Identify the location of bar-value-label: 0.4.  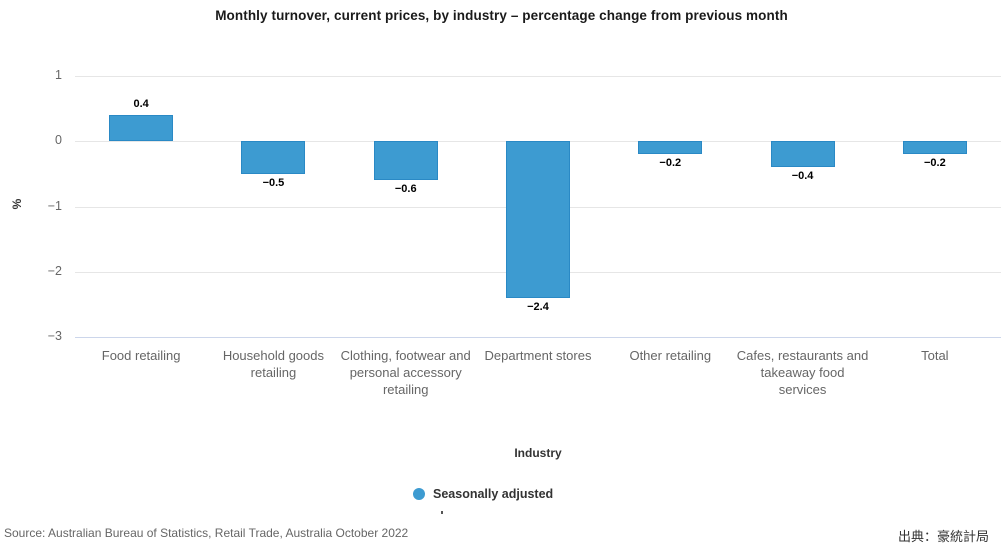
(141, 104).